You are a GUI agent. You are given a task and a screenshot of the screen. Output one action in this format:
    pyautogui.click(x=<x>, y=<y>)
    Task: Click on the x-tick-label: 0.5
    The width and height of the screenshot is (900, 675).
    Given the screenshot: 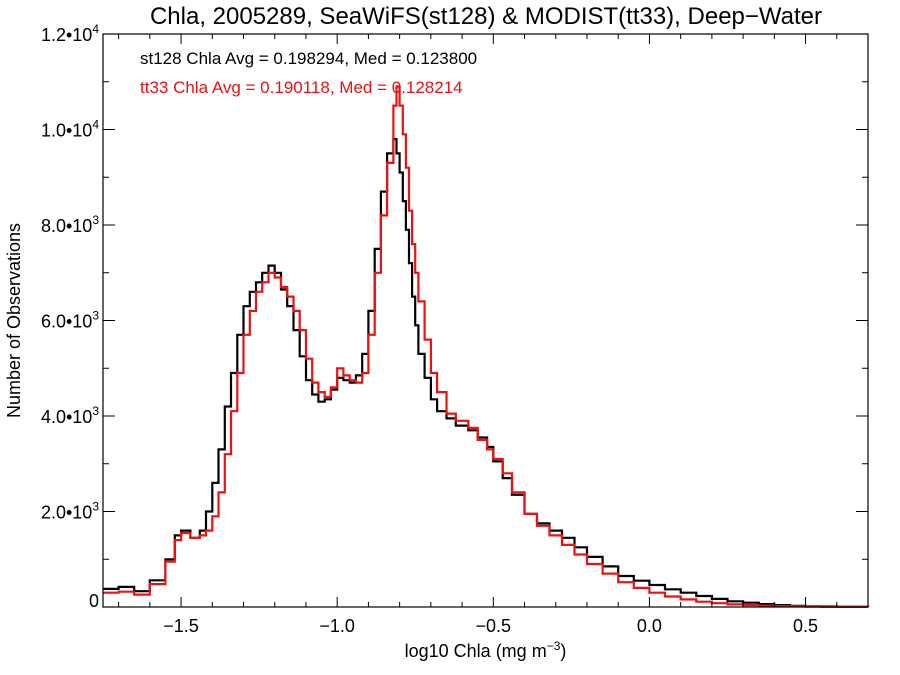 What is the action you would take?
    pyautogui.click(x=805, y=626)
    